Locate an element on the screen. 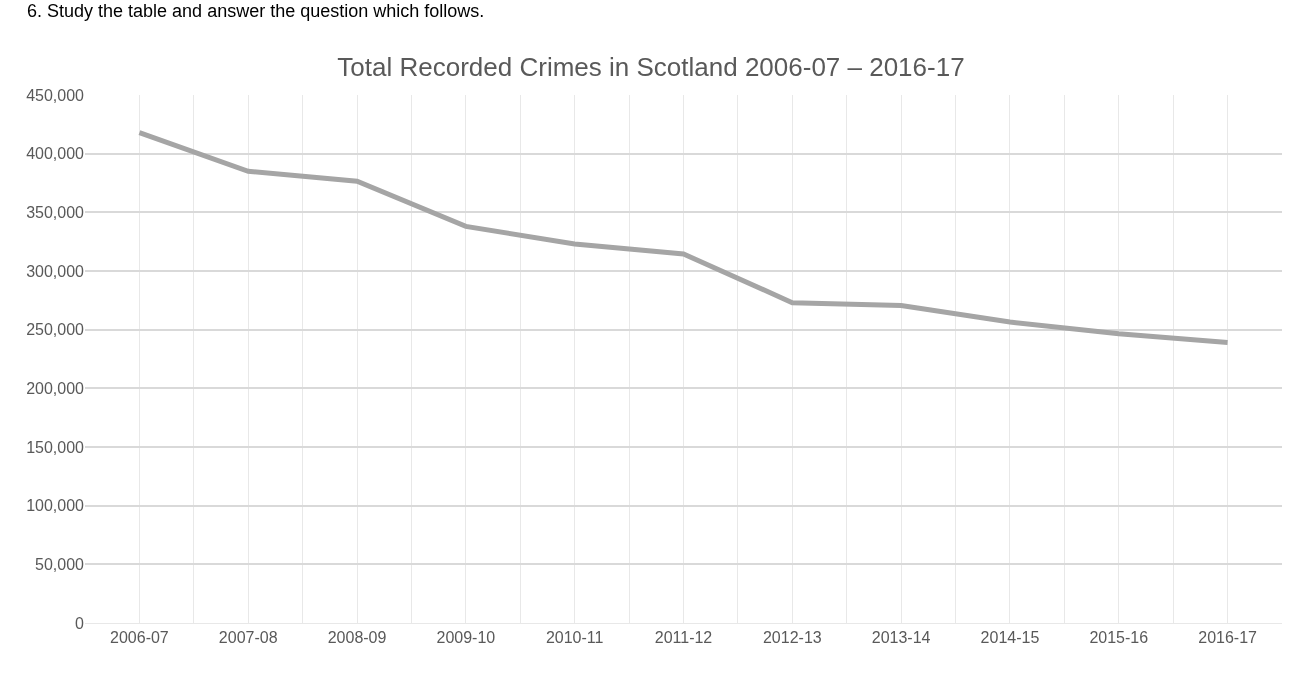 The width and height of the screenshot is (1302, 673). chart-title: Total Recorded Crimes in Scotland 2006-07 – 2016-17 is located at coordinates (651, 67).